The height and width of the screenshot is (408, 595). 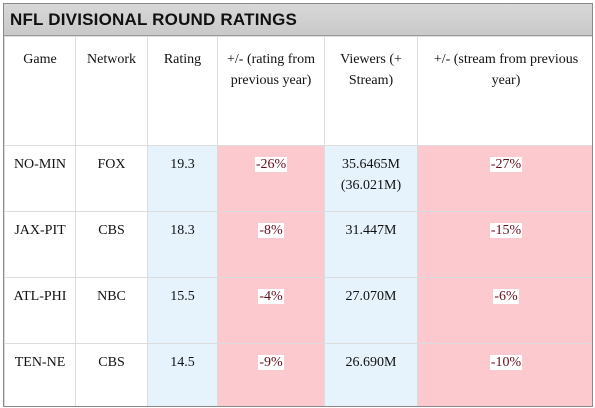 What do you see at coordinates (504, 374) in the screenshot?
I see `cell-stream-change: -10%` at bounding box center [504, 374].